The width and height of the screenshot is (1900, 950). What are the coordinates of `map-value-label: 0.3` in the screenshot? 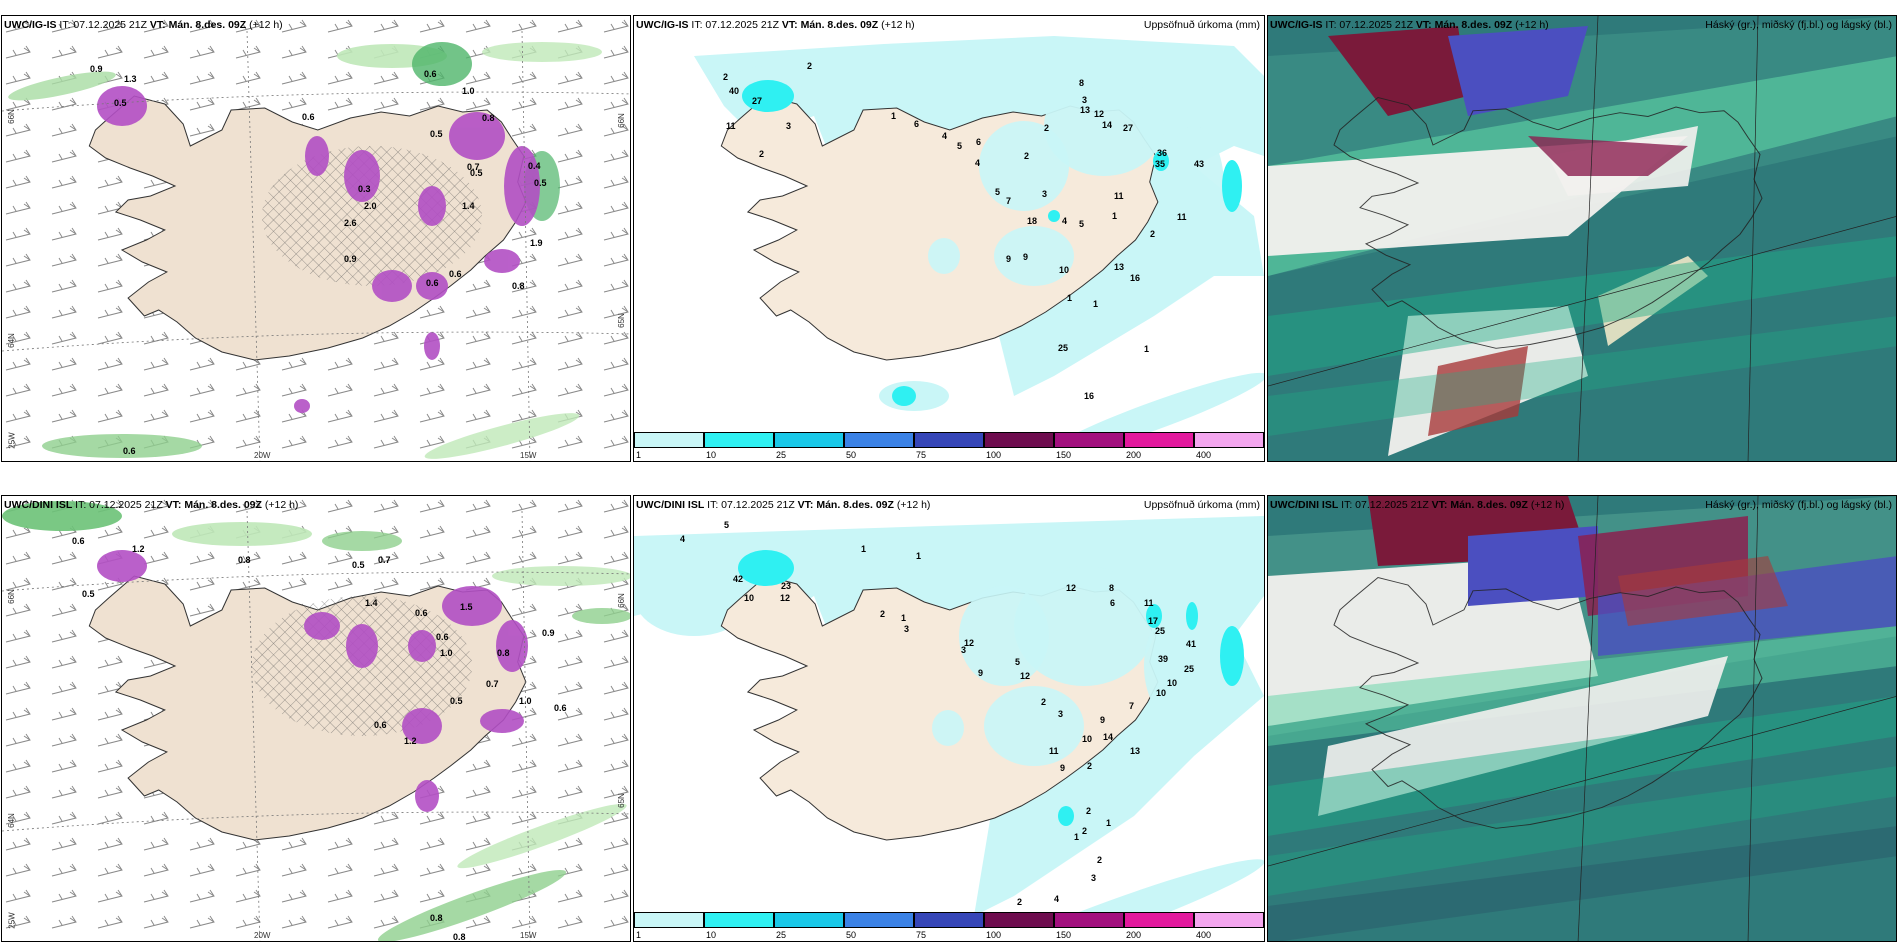 It's located at (364, 189).